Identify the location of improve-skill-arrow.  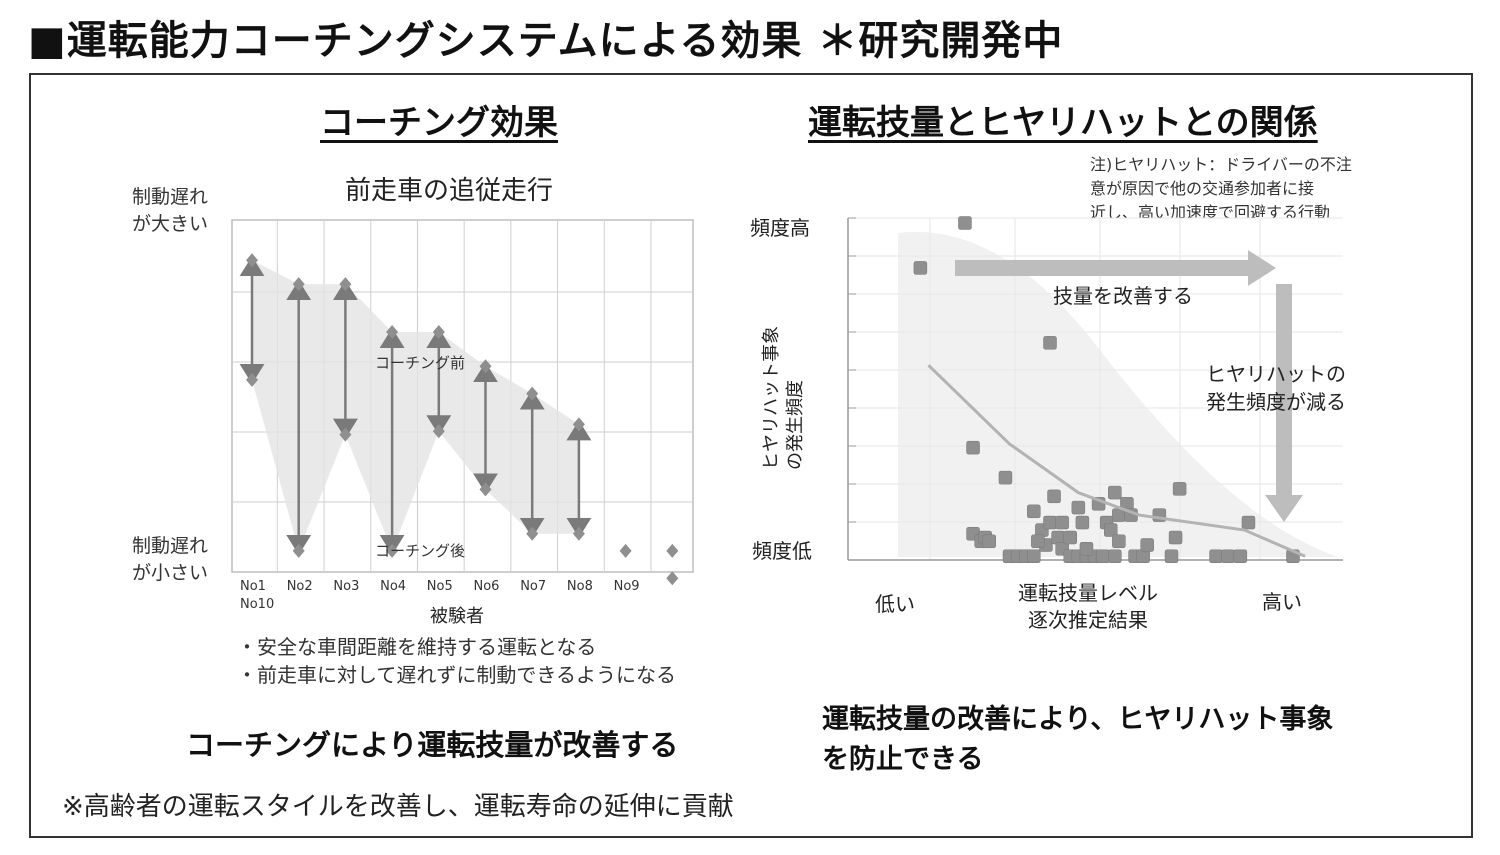
(1115, 268).